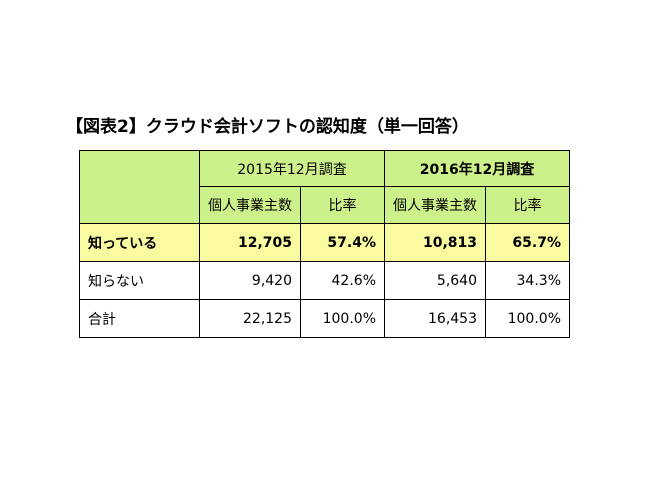 Image resolution: width=665 pixels, height=499 pixels. I want to click on ratio-2015-cell: 100.0%, so click(342, 318).